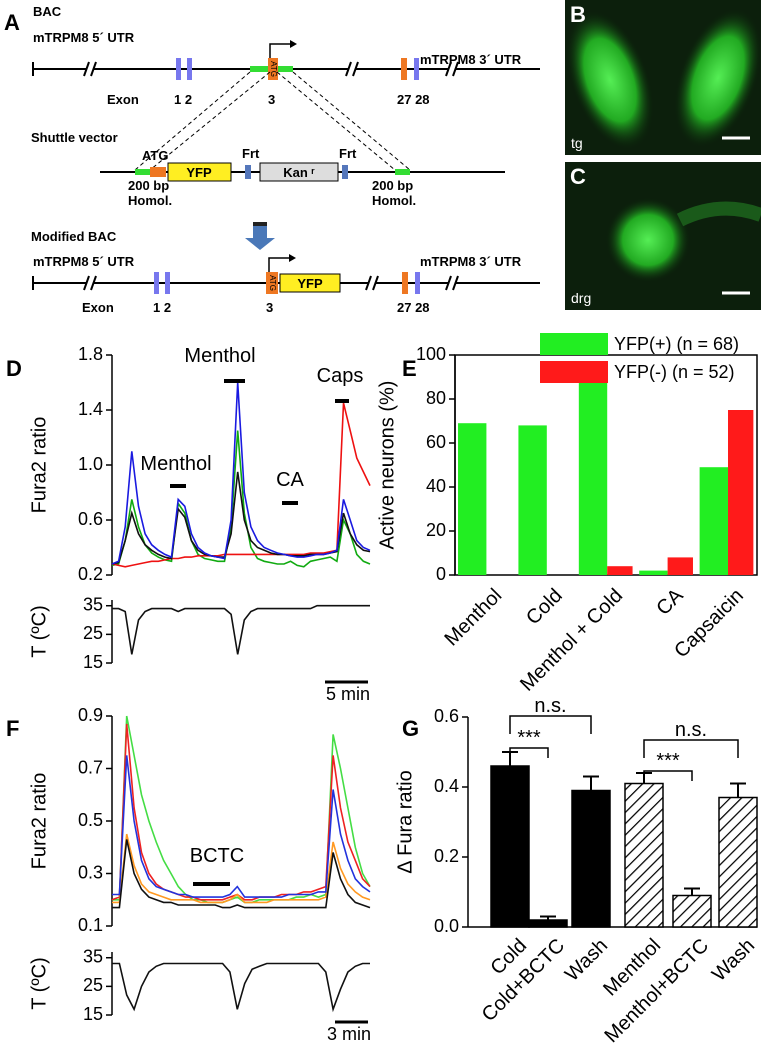  What do you see at coordinates (577, 143) in the screenshot?
I see `image-label: tg` at bounding box center [577, 143].